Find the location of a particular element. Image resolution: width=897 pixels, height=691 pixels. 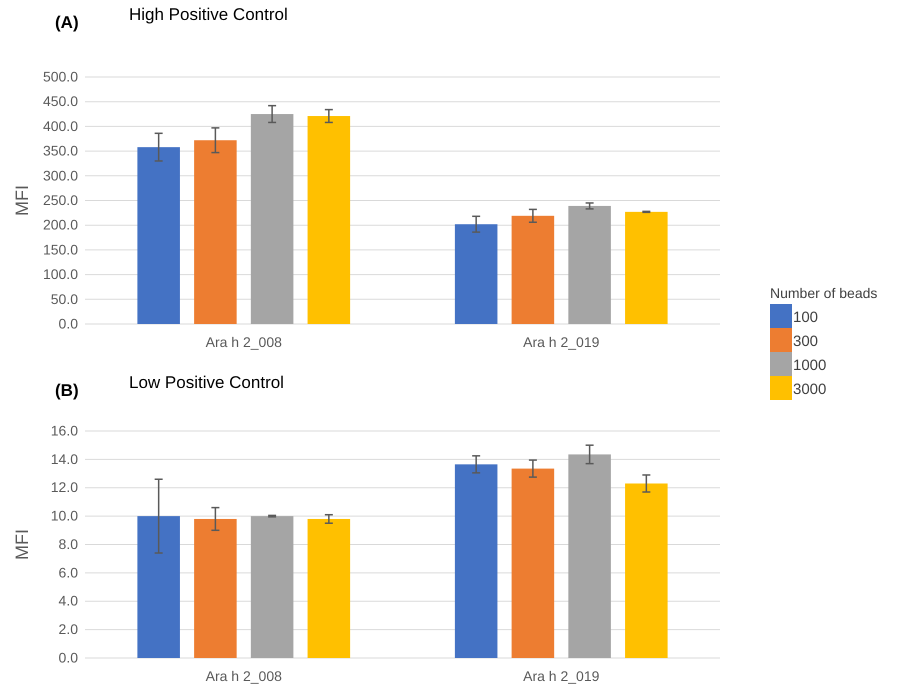

legend-label: 100 is located at coordinates (805, 317).